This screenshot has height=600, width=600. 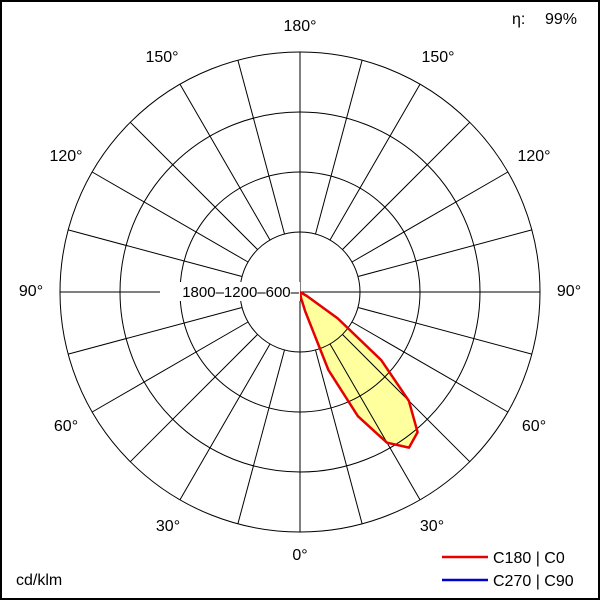 What do you see at coordinates (534, 426) in the screenshot?
I see `angle-label-60-right: 60°` at bounding box center [534, 426].